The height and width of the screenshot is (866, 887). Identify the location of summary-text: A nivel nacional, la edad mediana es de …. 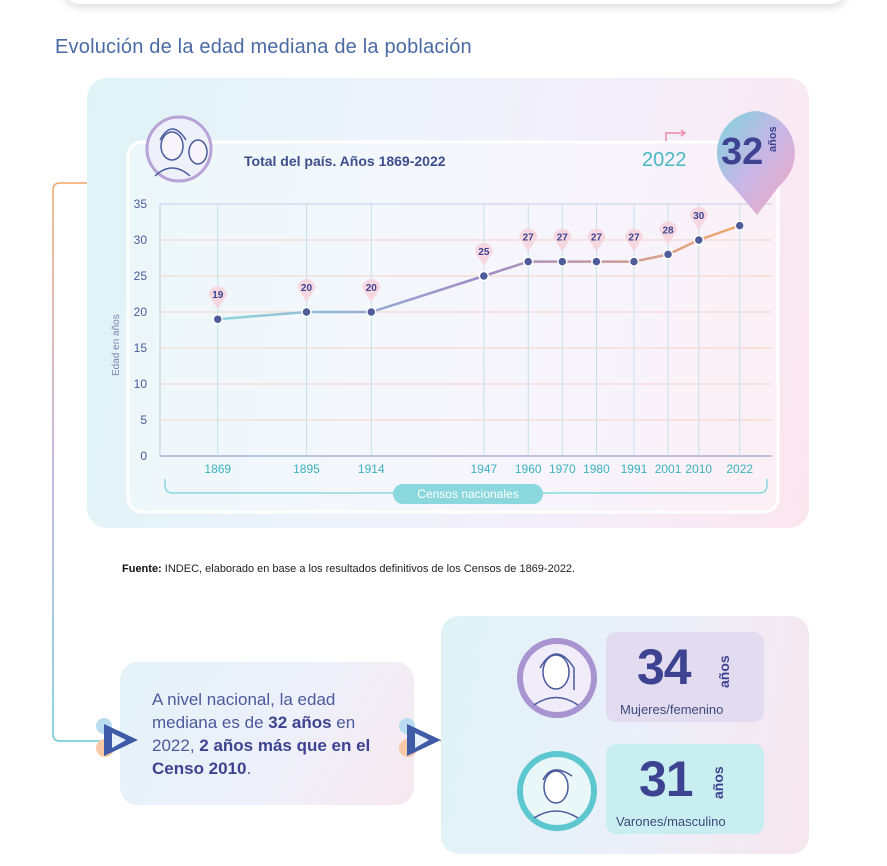
(277, 734).